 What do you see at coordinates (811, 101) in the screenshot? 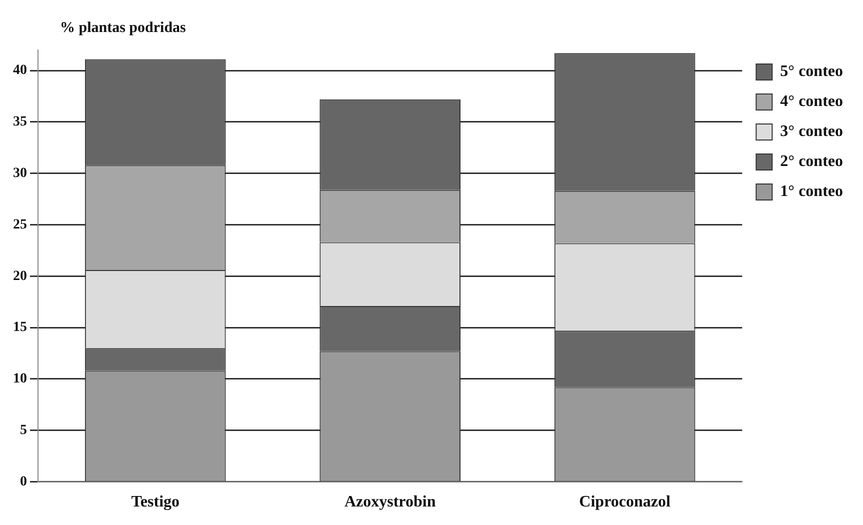
I see `legend-label: 4° conteo` at bounding box center [811, 101].